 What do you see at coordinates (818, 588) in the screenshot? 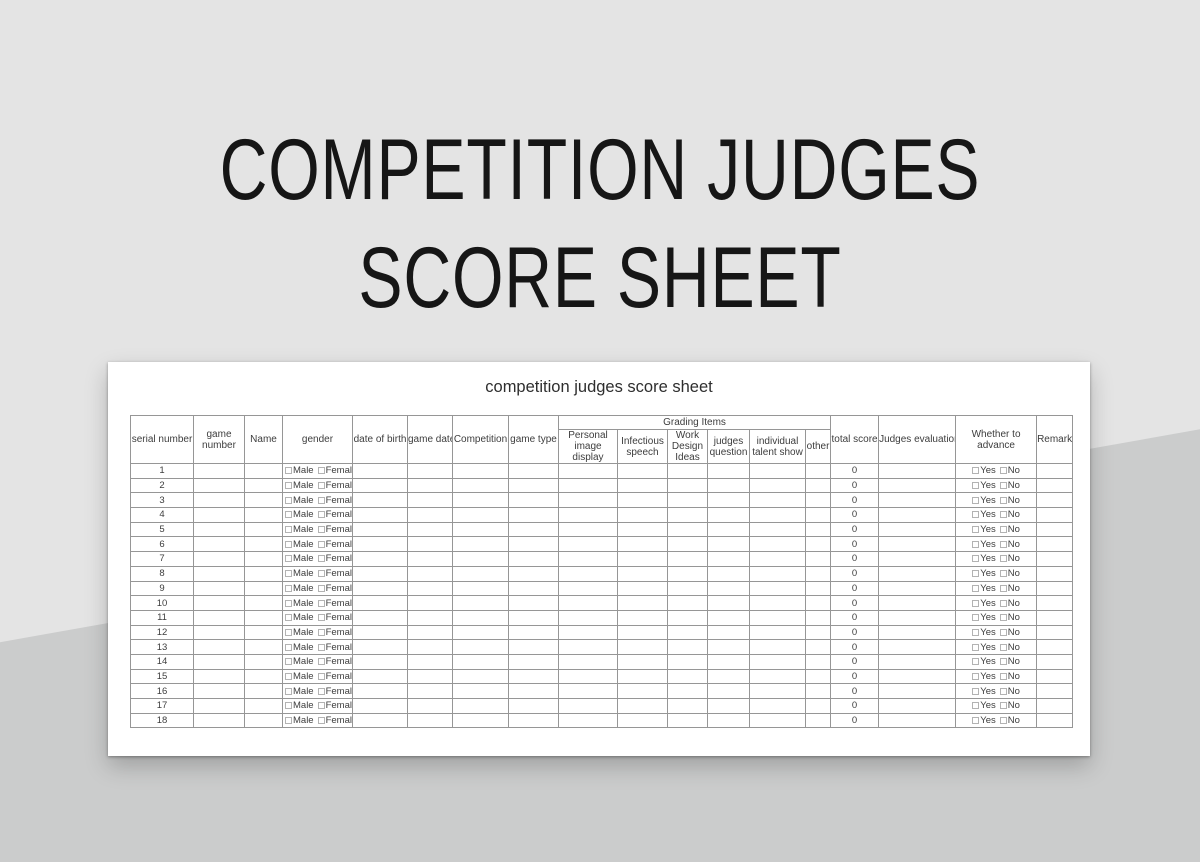
I see `cell-other` at bounding box center [818, 588].